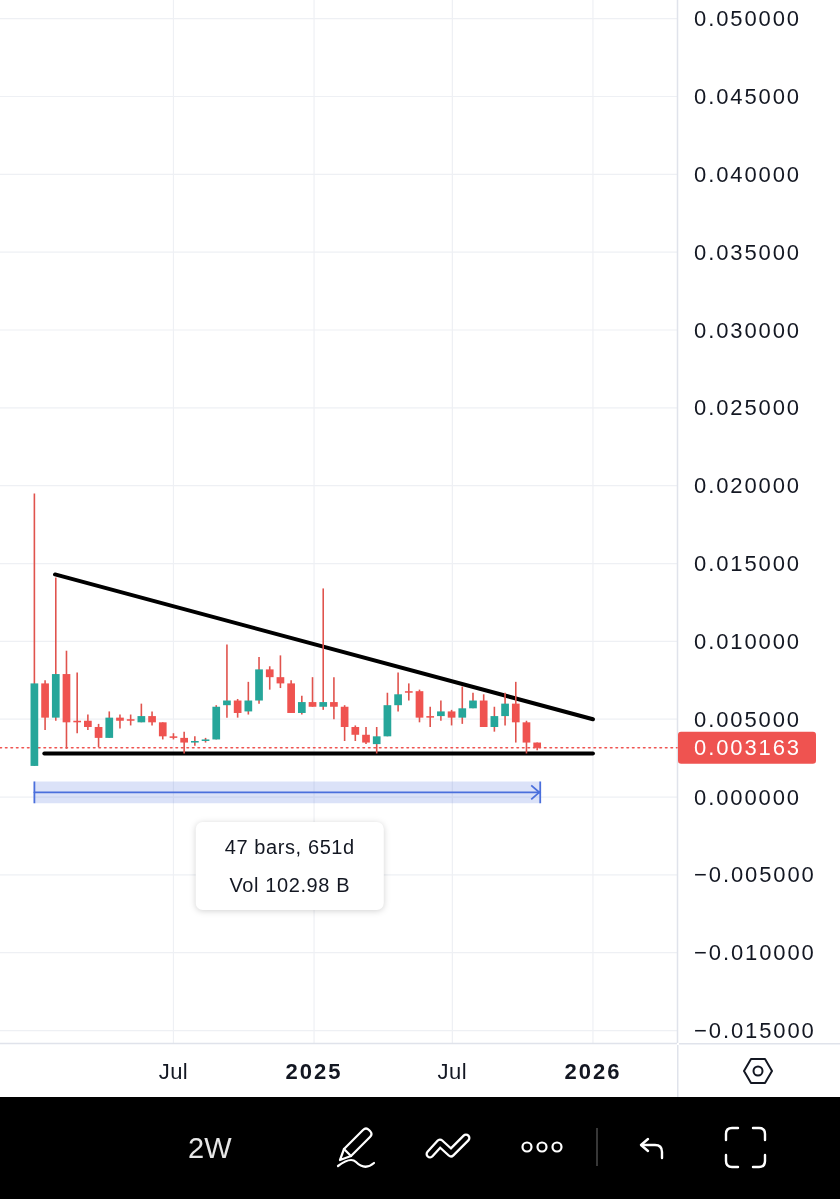  I want to click on x-tick-label: 2025, so click(314, 1071).